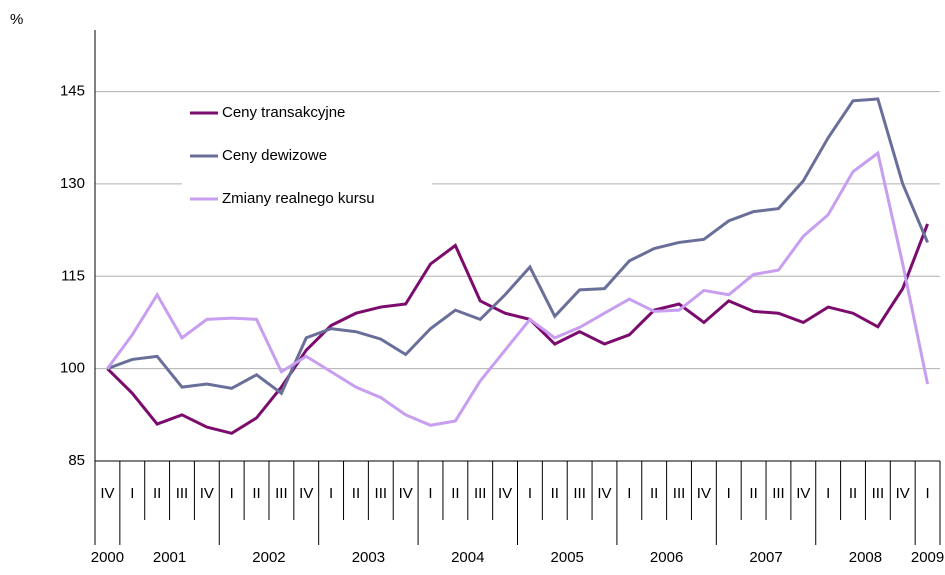 The height and width of the screenshot is (575, 945). What do you see at coordinates (283, 112) in the screenshot?
I see `legend-label: Ceny transakcyjne` at bounding box center [283, 112].